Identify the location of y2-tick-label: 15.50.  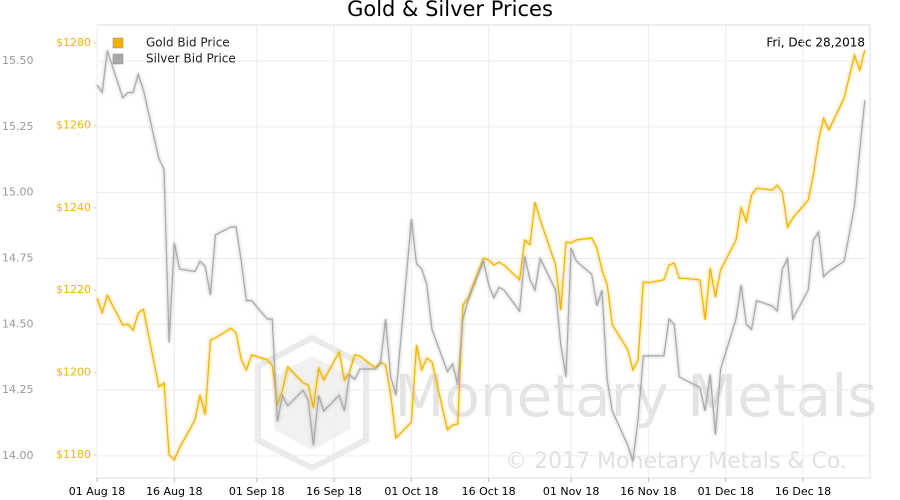
(18, 60).